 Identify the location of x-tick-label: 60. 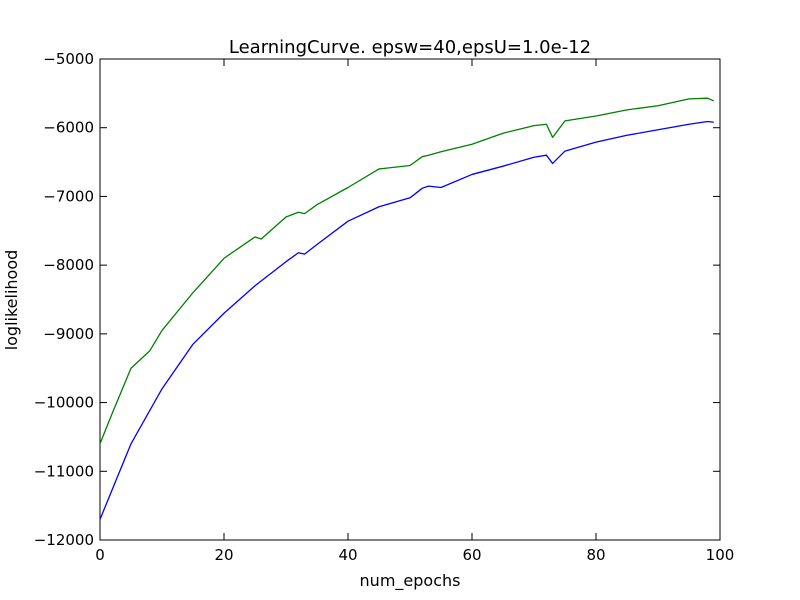
(471, 555).